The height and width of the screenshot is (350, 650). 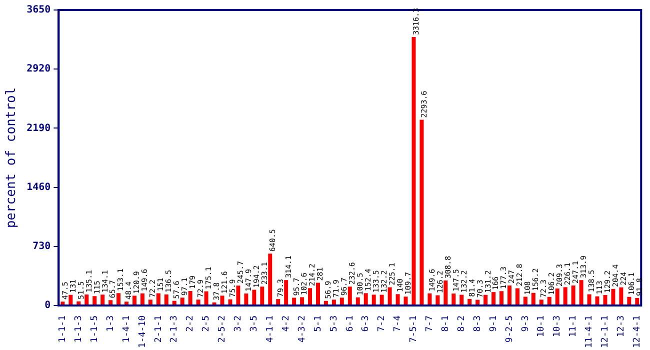 What do you see at coordinates (382, 323) in the screenshot?
I see `x-tick-label: 7-2` at bounding box center [382, 323].